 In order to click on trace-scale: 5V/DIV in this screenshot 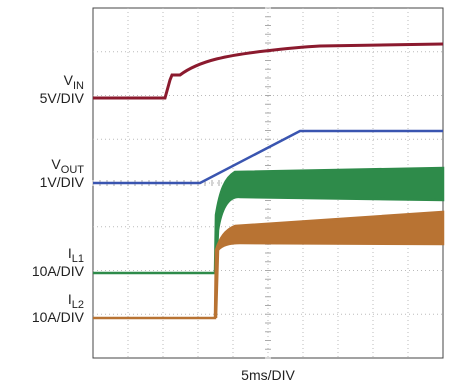, I will do `click(62, 98)`.